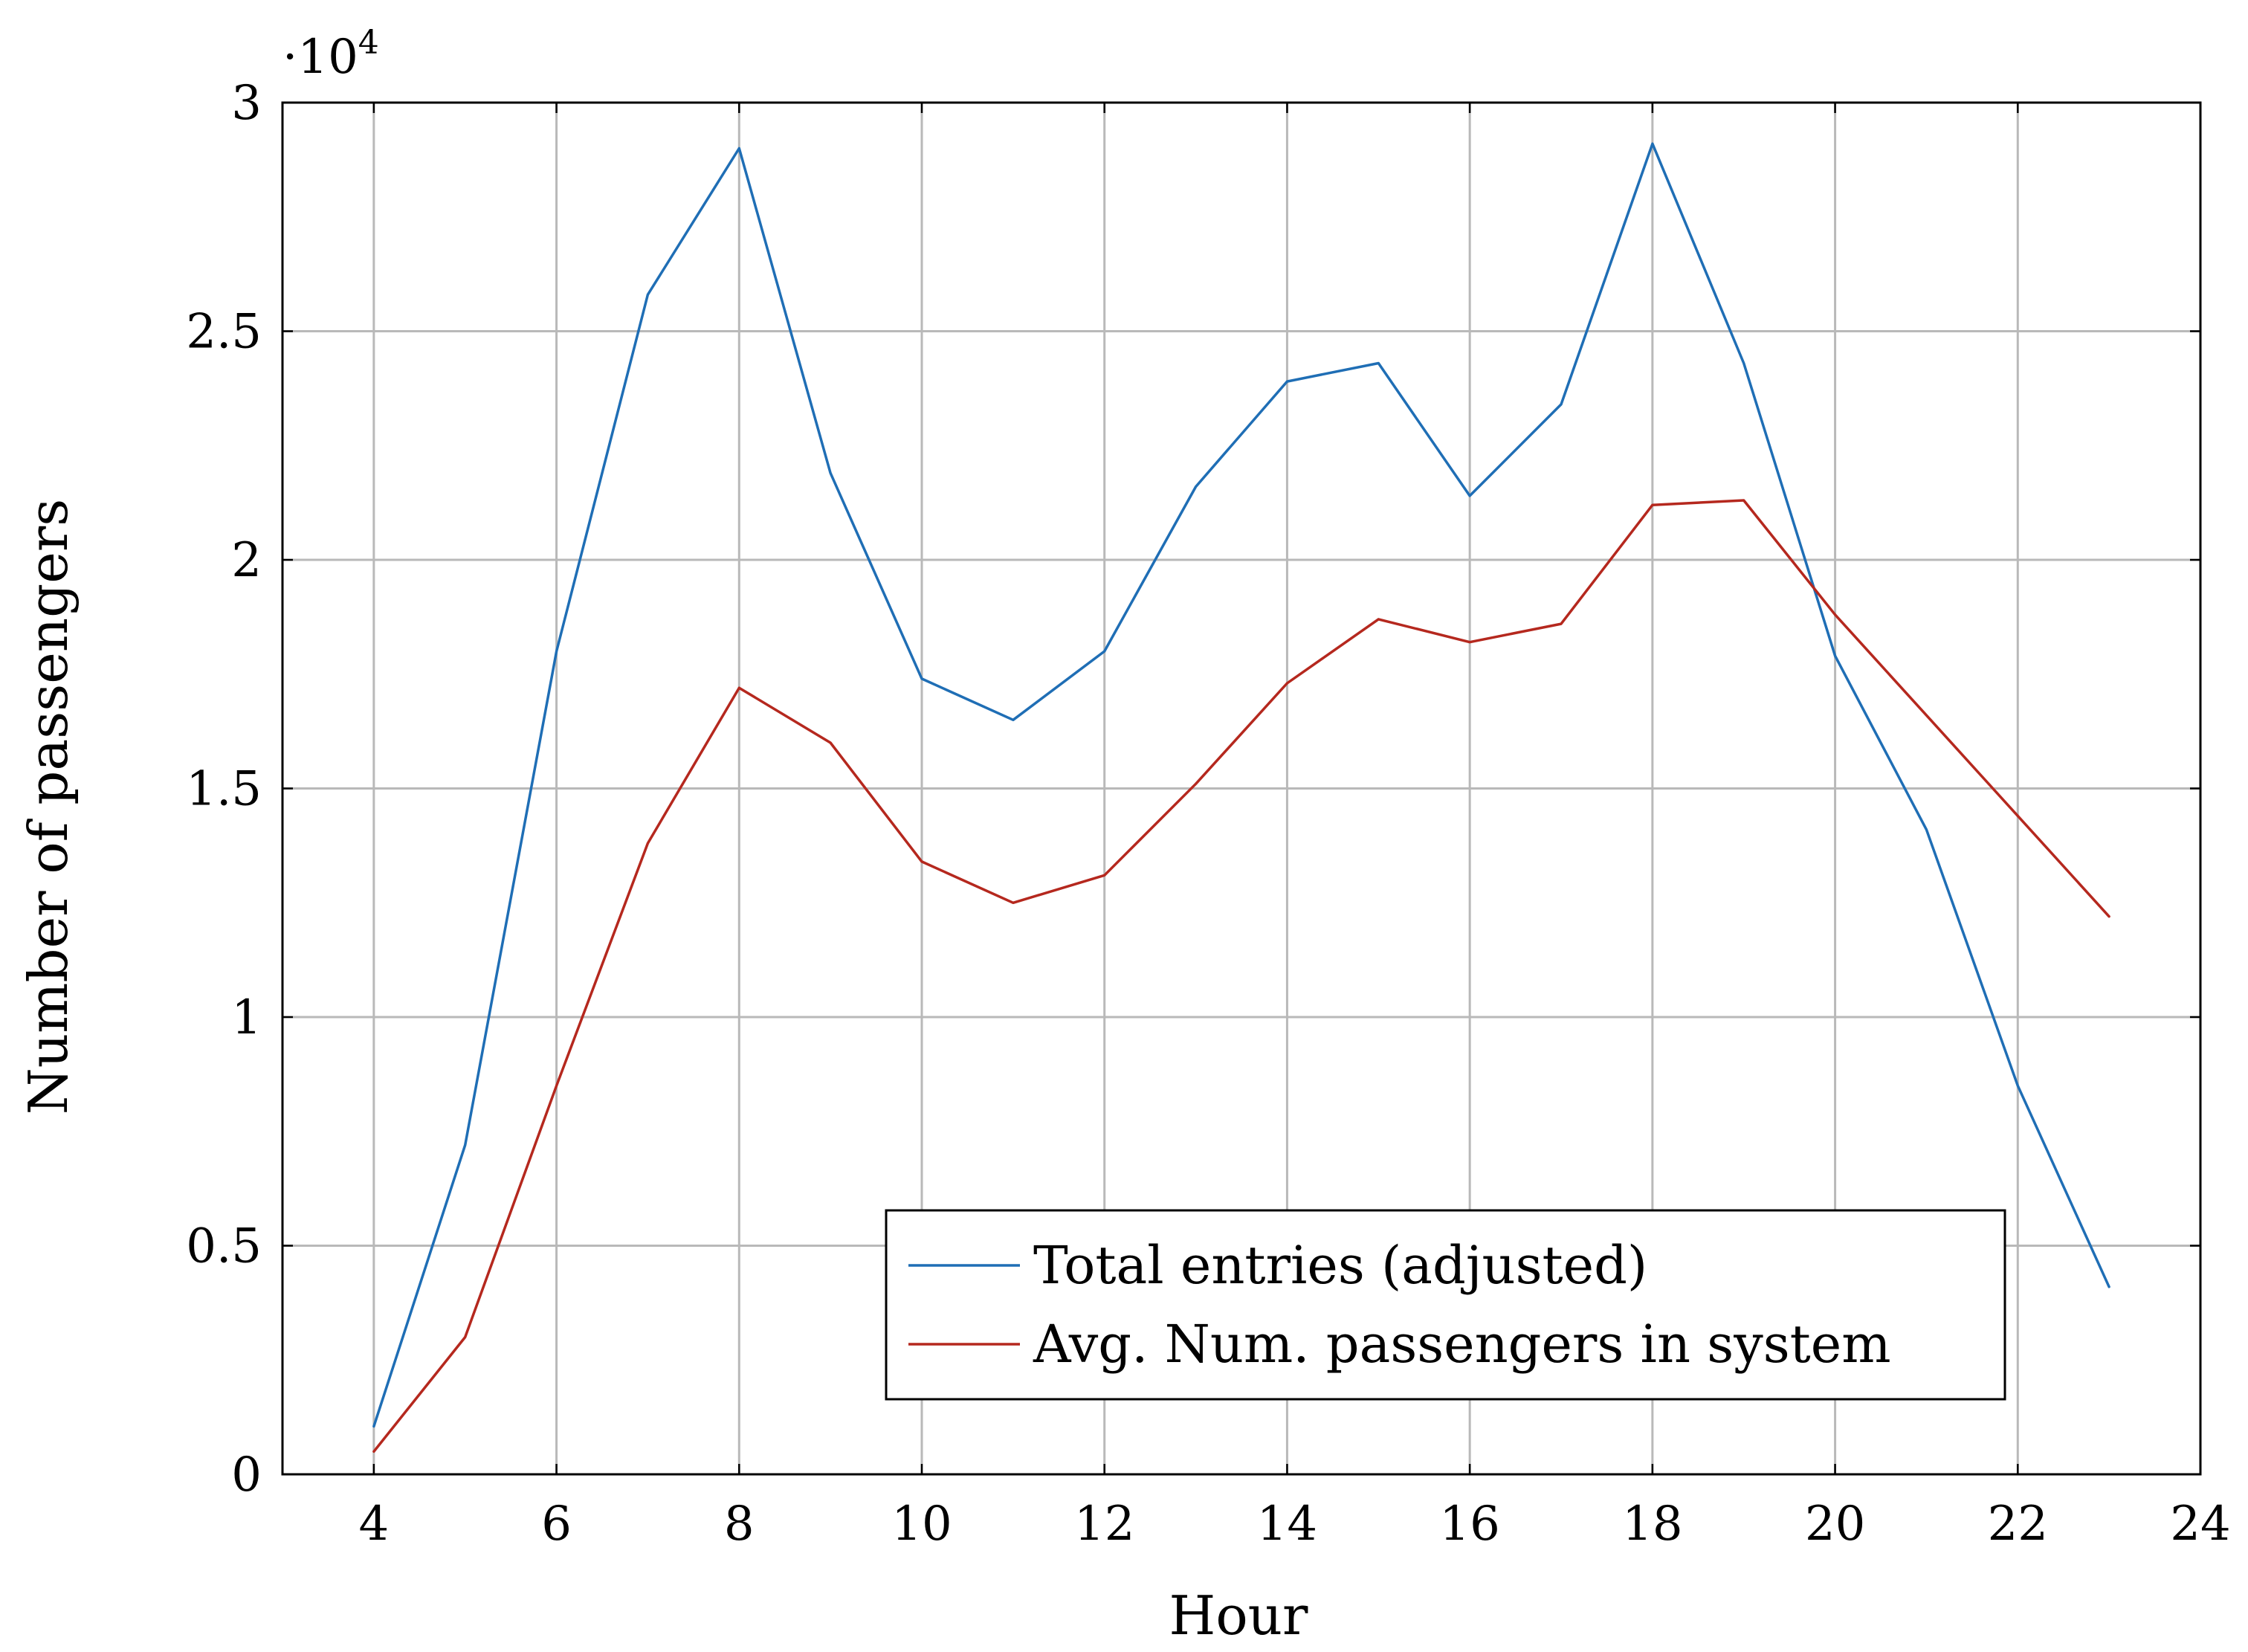 The width and height of the screenshot is (2248, 1652). I want to click on legend-box, so click(1445, 1305).